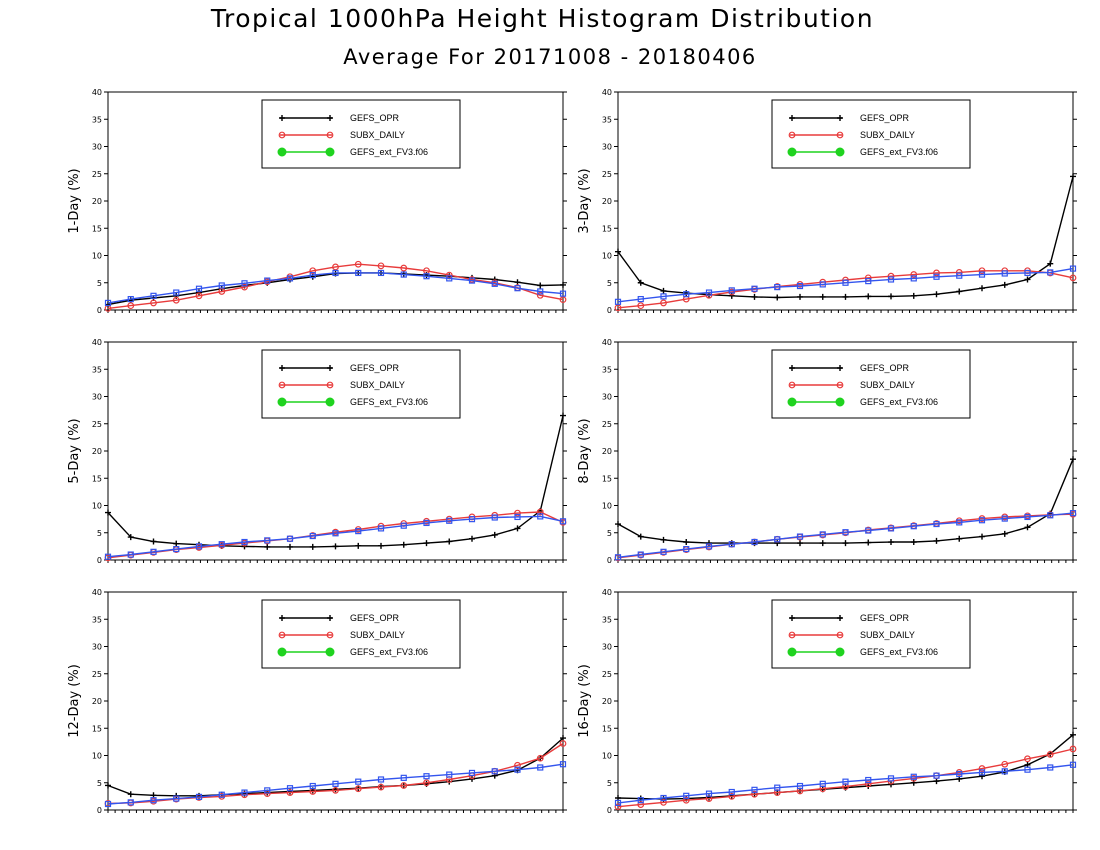  I want to click on y-tick-label: 10, so click(607, 506).